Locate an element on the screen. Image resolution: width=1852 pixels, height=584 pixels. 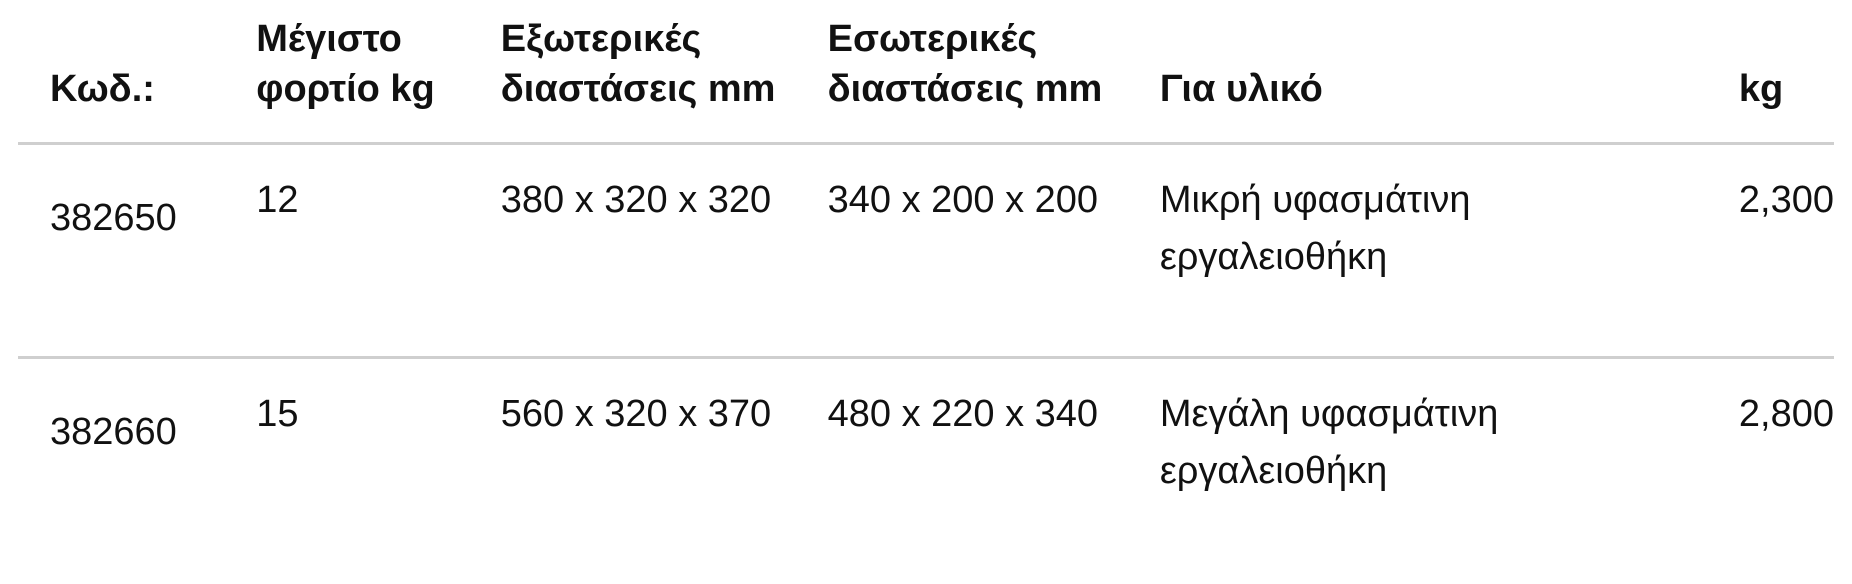
header-max-load: Μέγιστο φορτίο kg is located at coordinates (378, 72).